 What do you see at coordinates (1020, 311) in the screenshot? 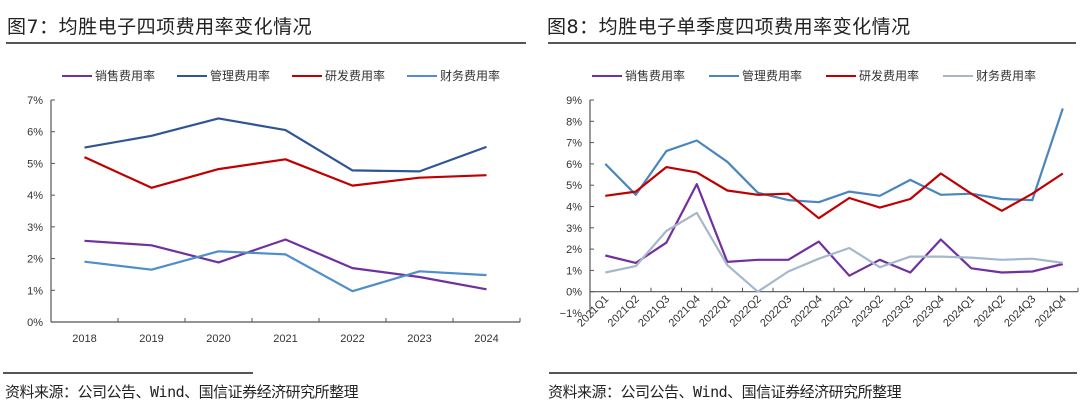
I see `x-tick-label: 2024Q3` at bounding box center [1020, 311].